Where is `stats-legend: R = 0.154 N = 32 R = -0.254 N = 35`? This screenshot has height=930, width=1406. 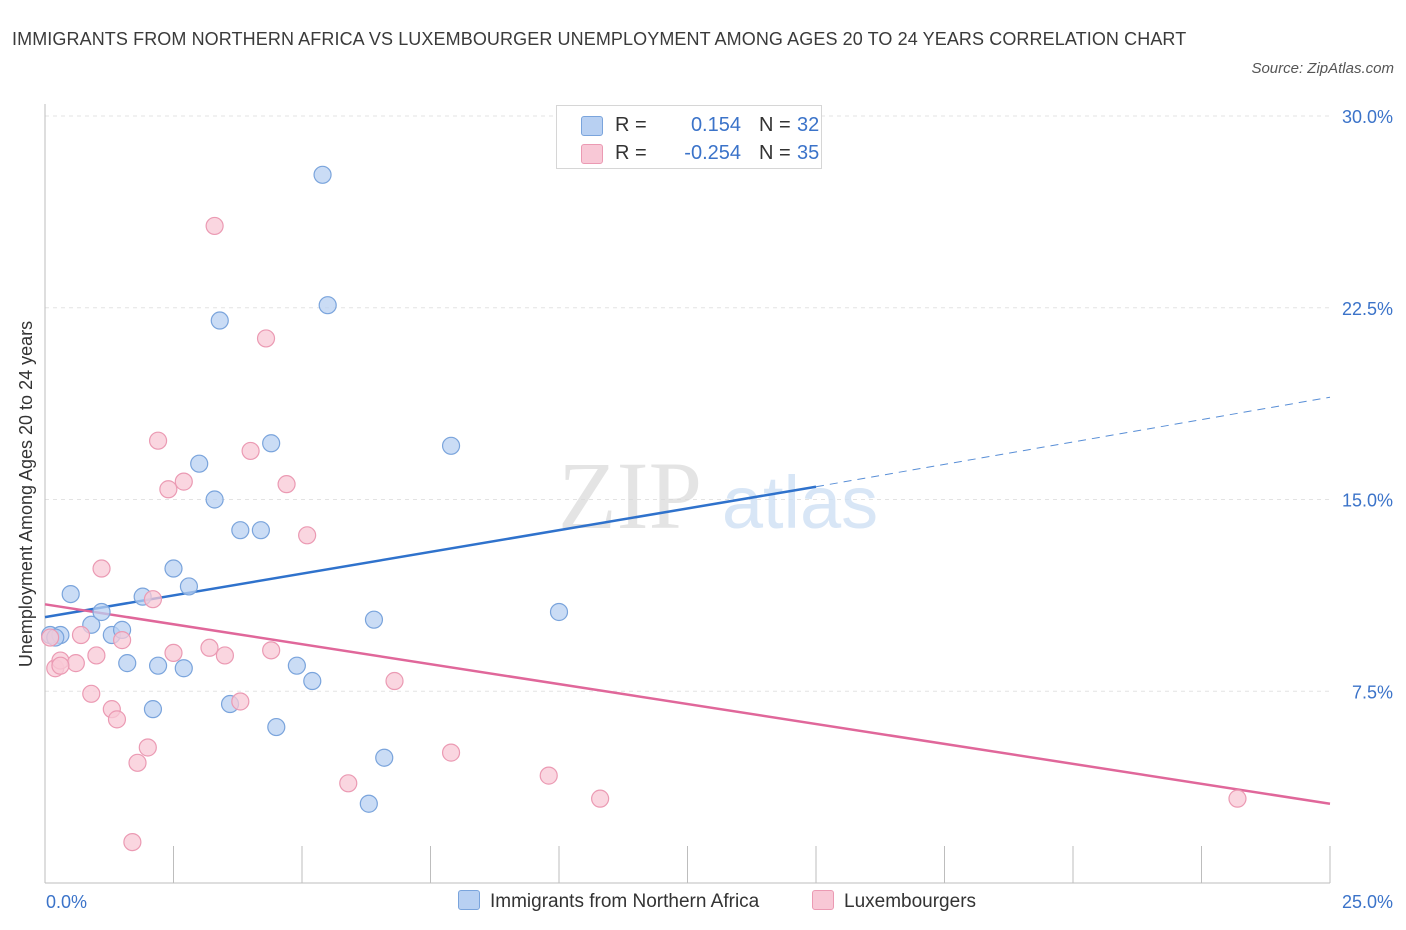 stats-legend: R = 0.154 N = 32 R = -0.254 N = 35 is located at coordinates (689, 137).